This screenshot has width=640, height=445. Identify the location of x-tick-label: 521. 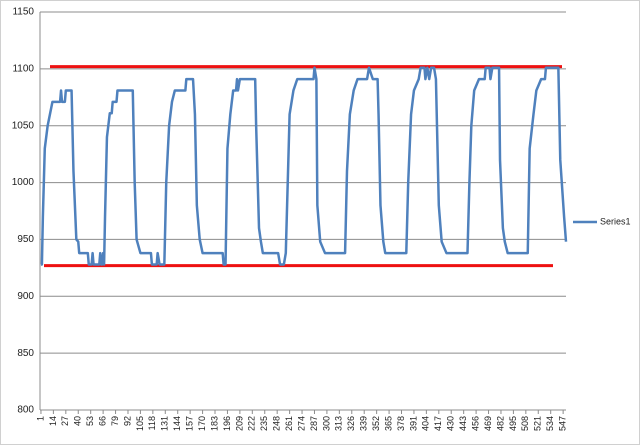
(538, 423).